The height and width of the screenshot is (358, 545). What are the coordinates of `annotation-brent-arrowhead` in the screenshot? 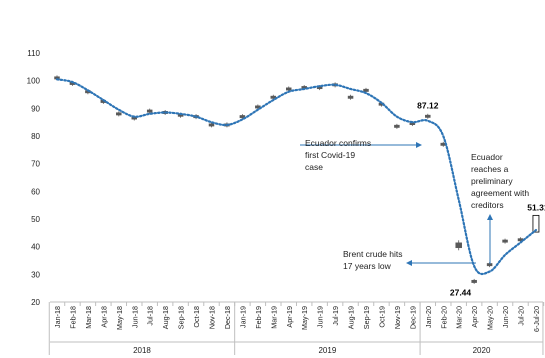 It's located at (409, 263).